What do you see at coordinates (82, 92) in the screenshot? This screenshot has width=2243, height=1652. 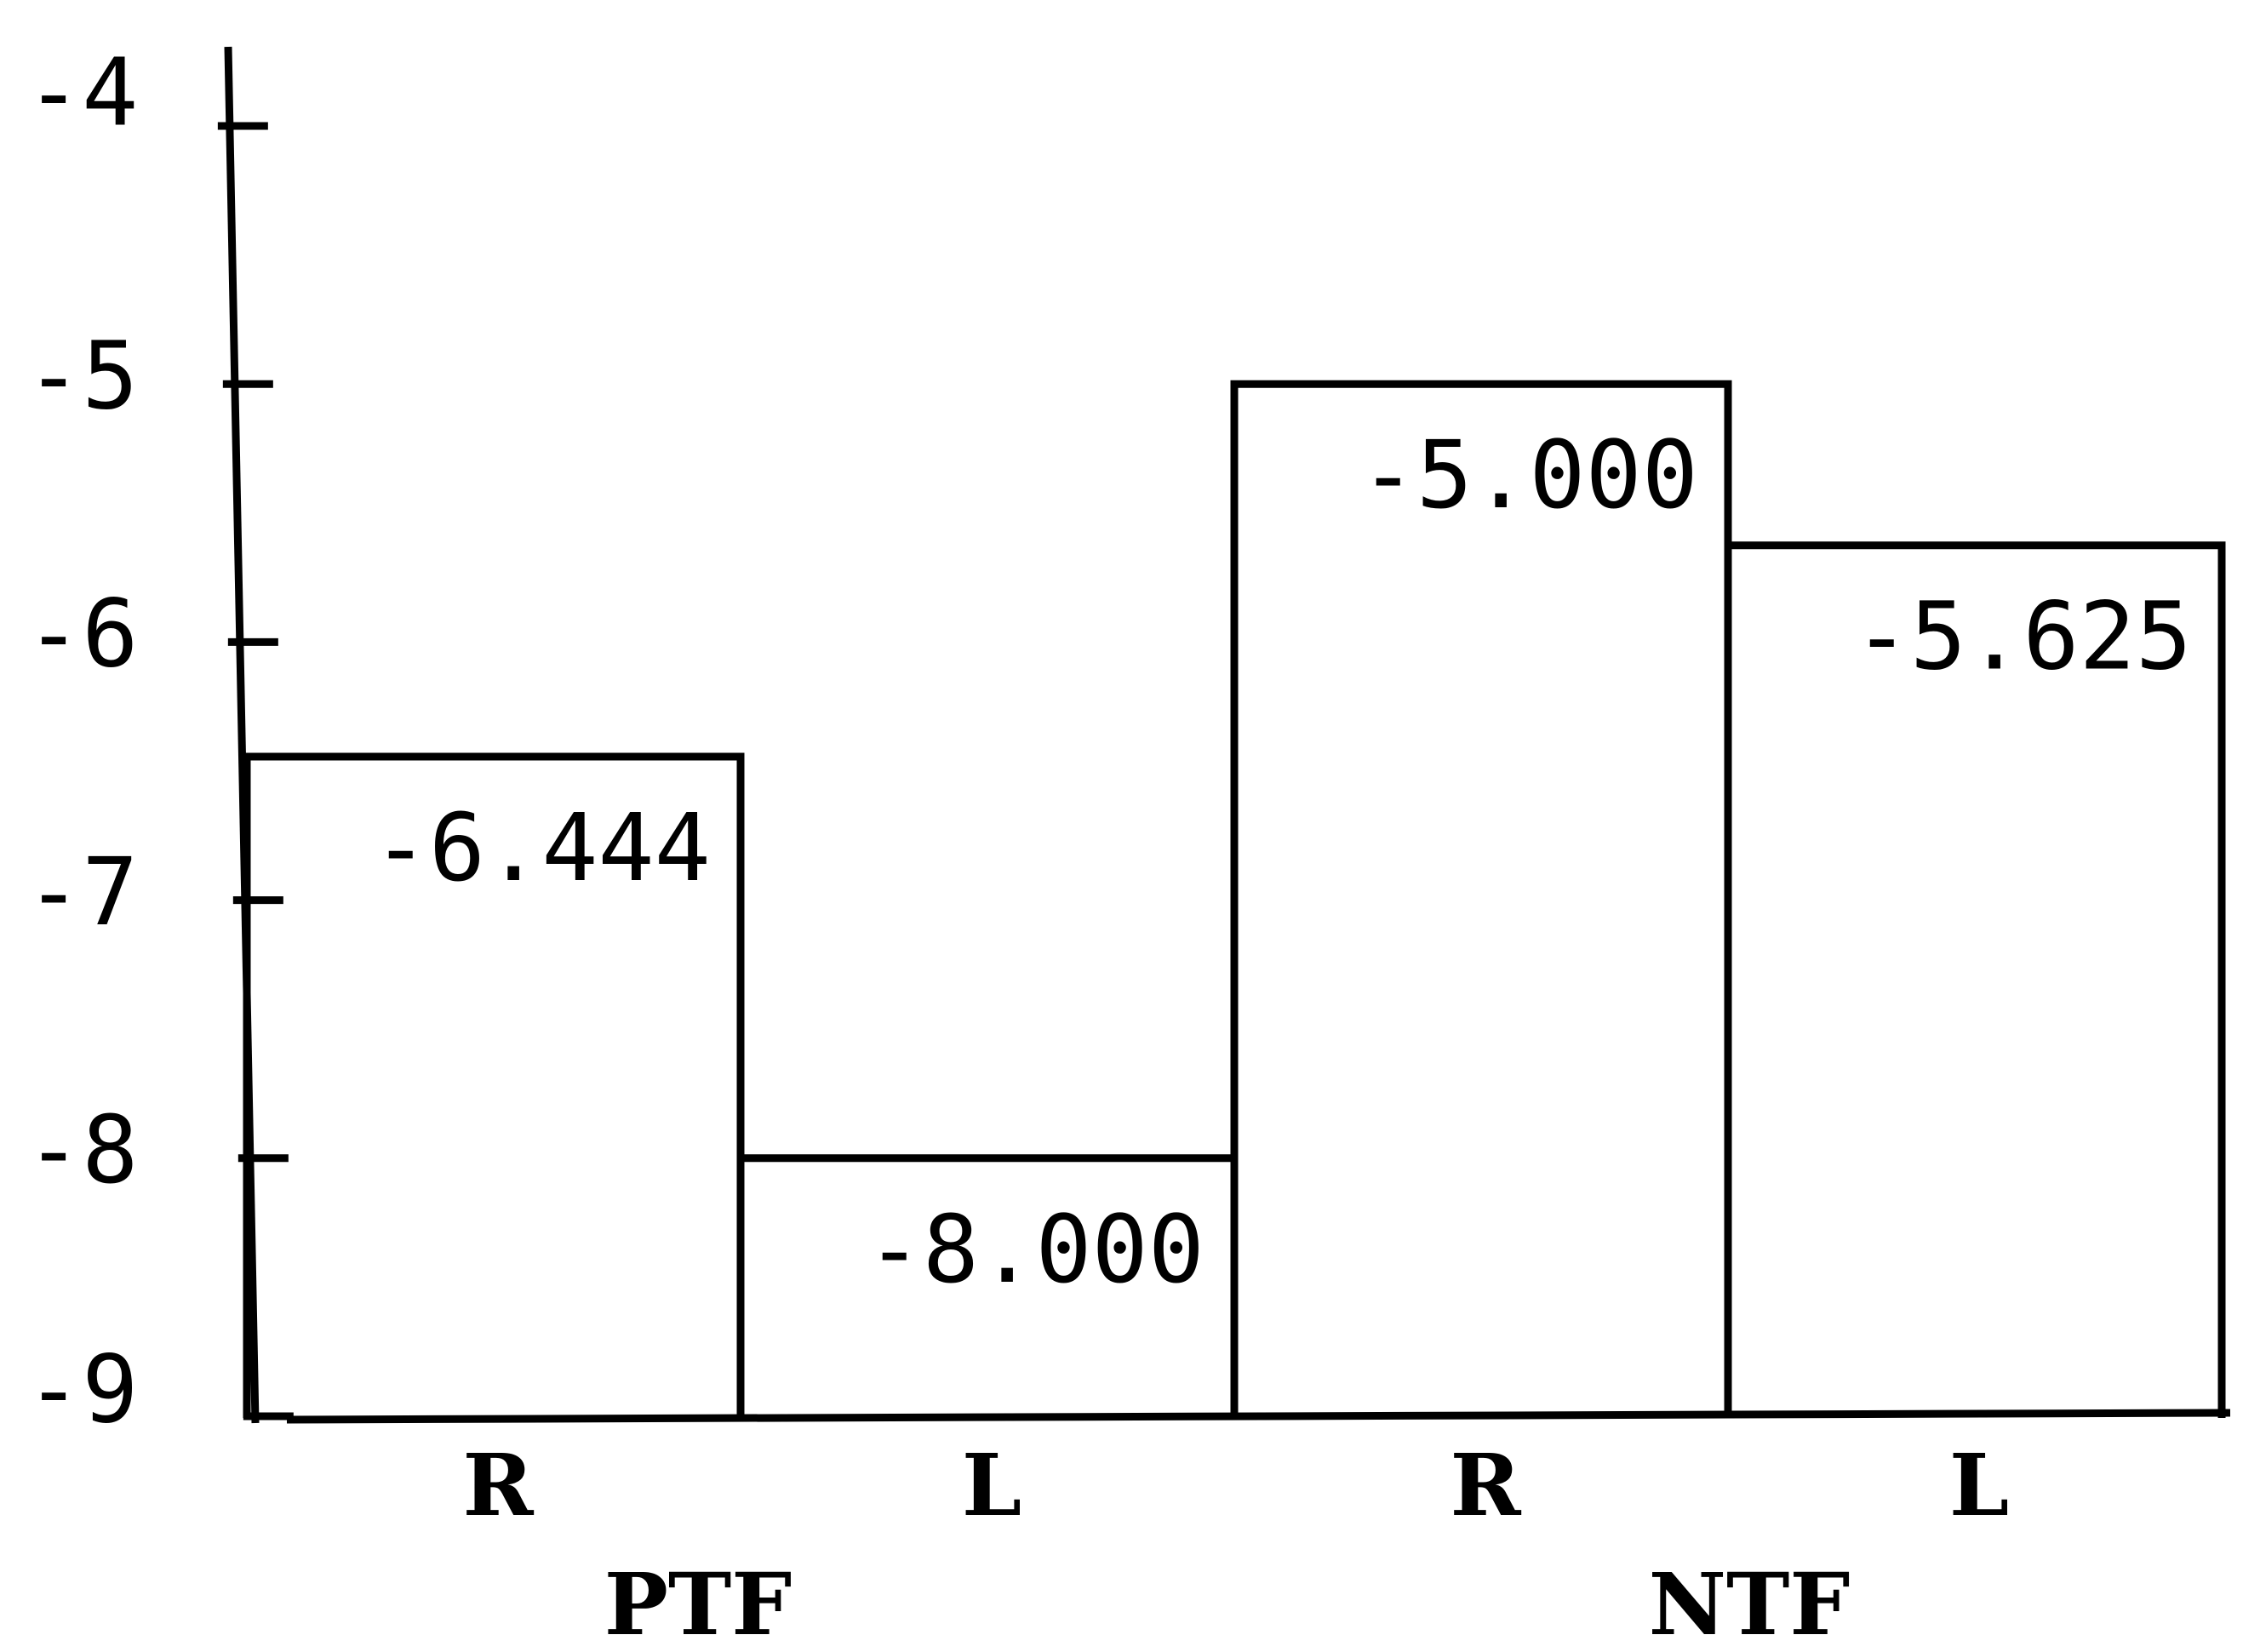 I see `y-tick-label: -4` at bounding box center [82, 92].